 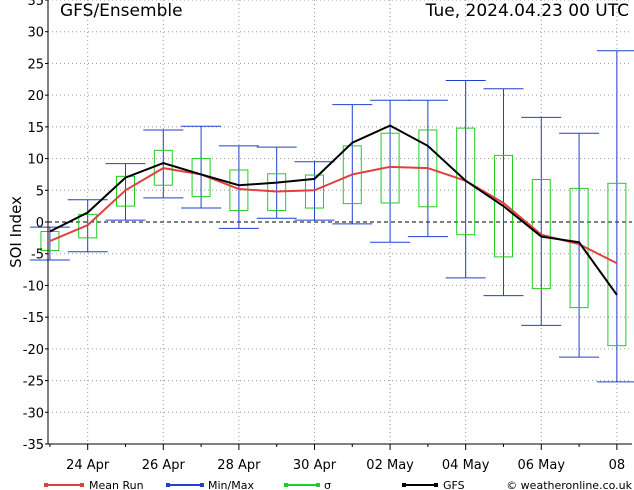 I want to click on x-tick-label: 24 Apr, so click(x=88, y=465).